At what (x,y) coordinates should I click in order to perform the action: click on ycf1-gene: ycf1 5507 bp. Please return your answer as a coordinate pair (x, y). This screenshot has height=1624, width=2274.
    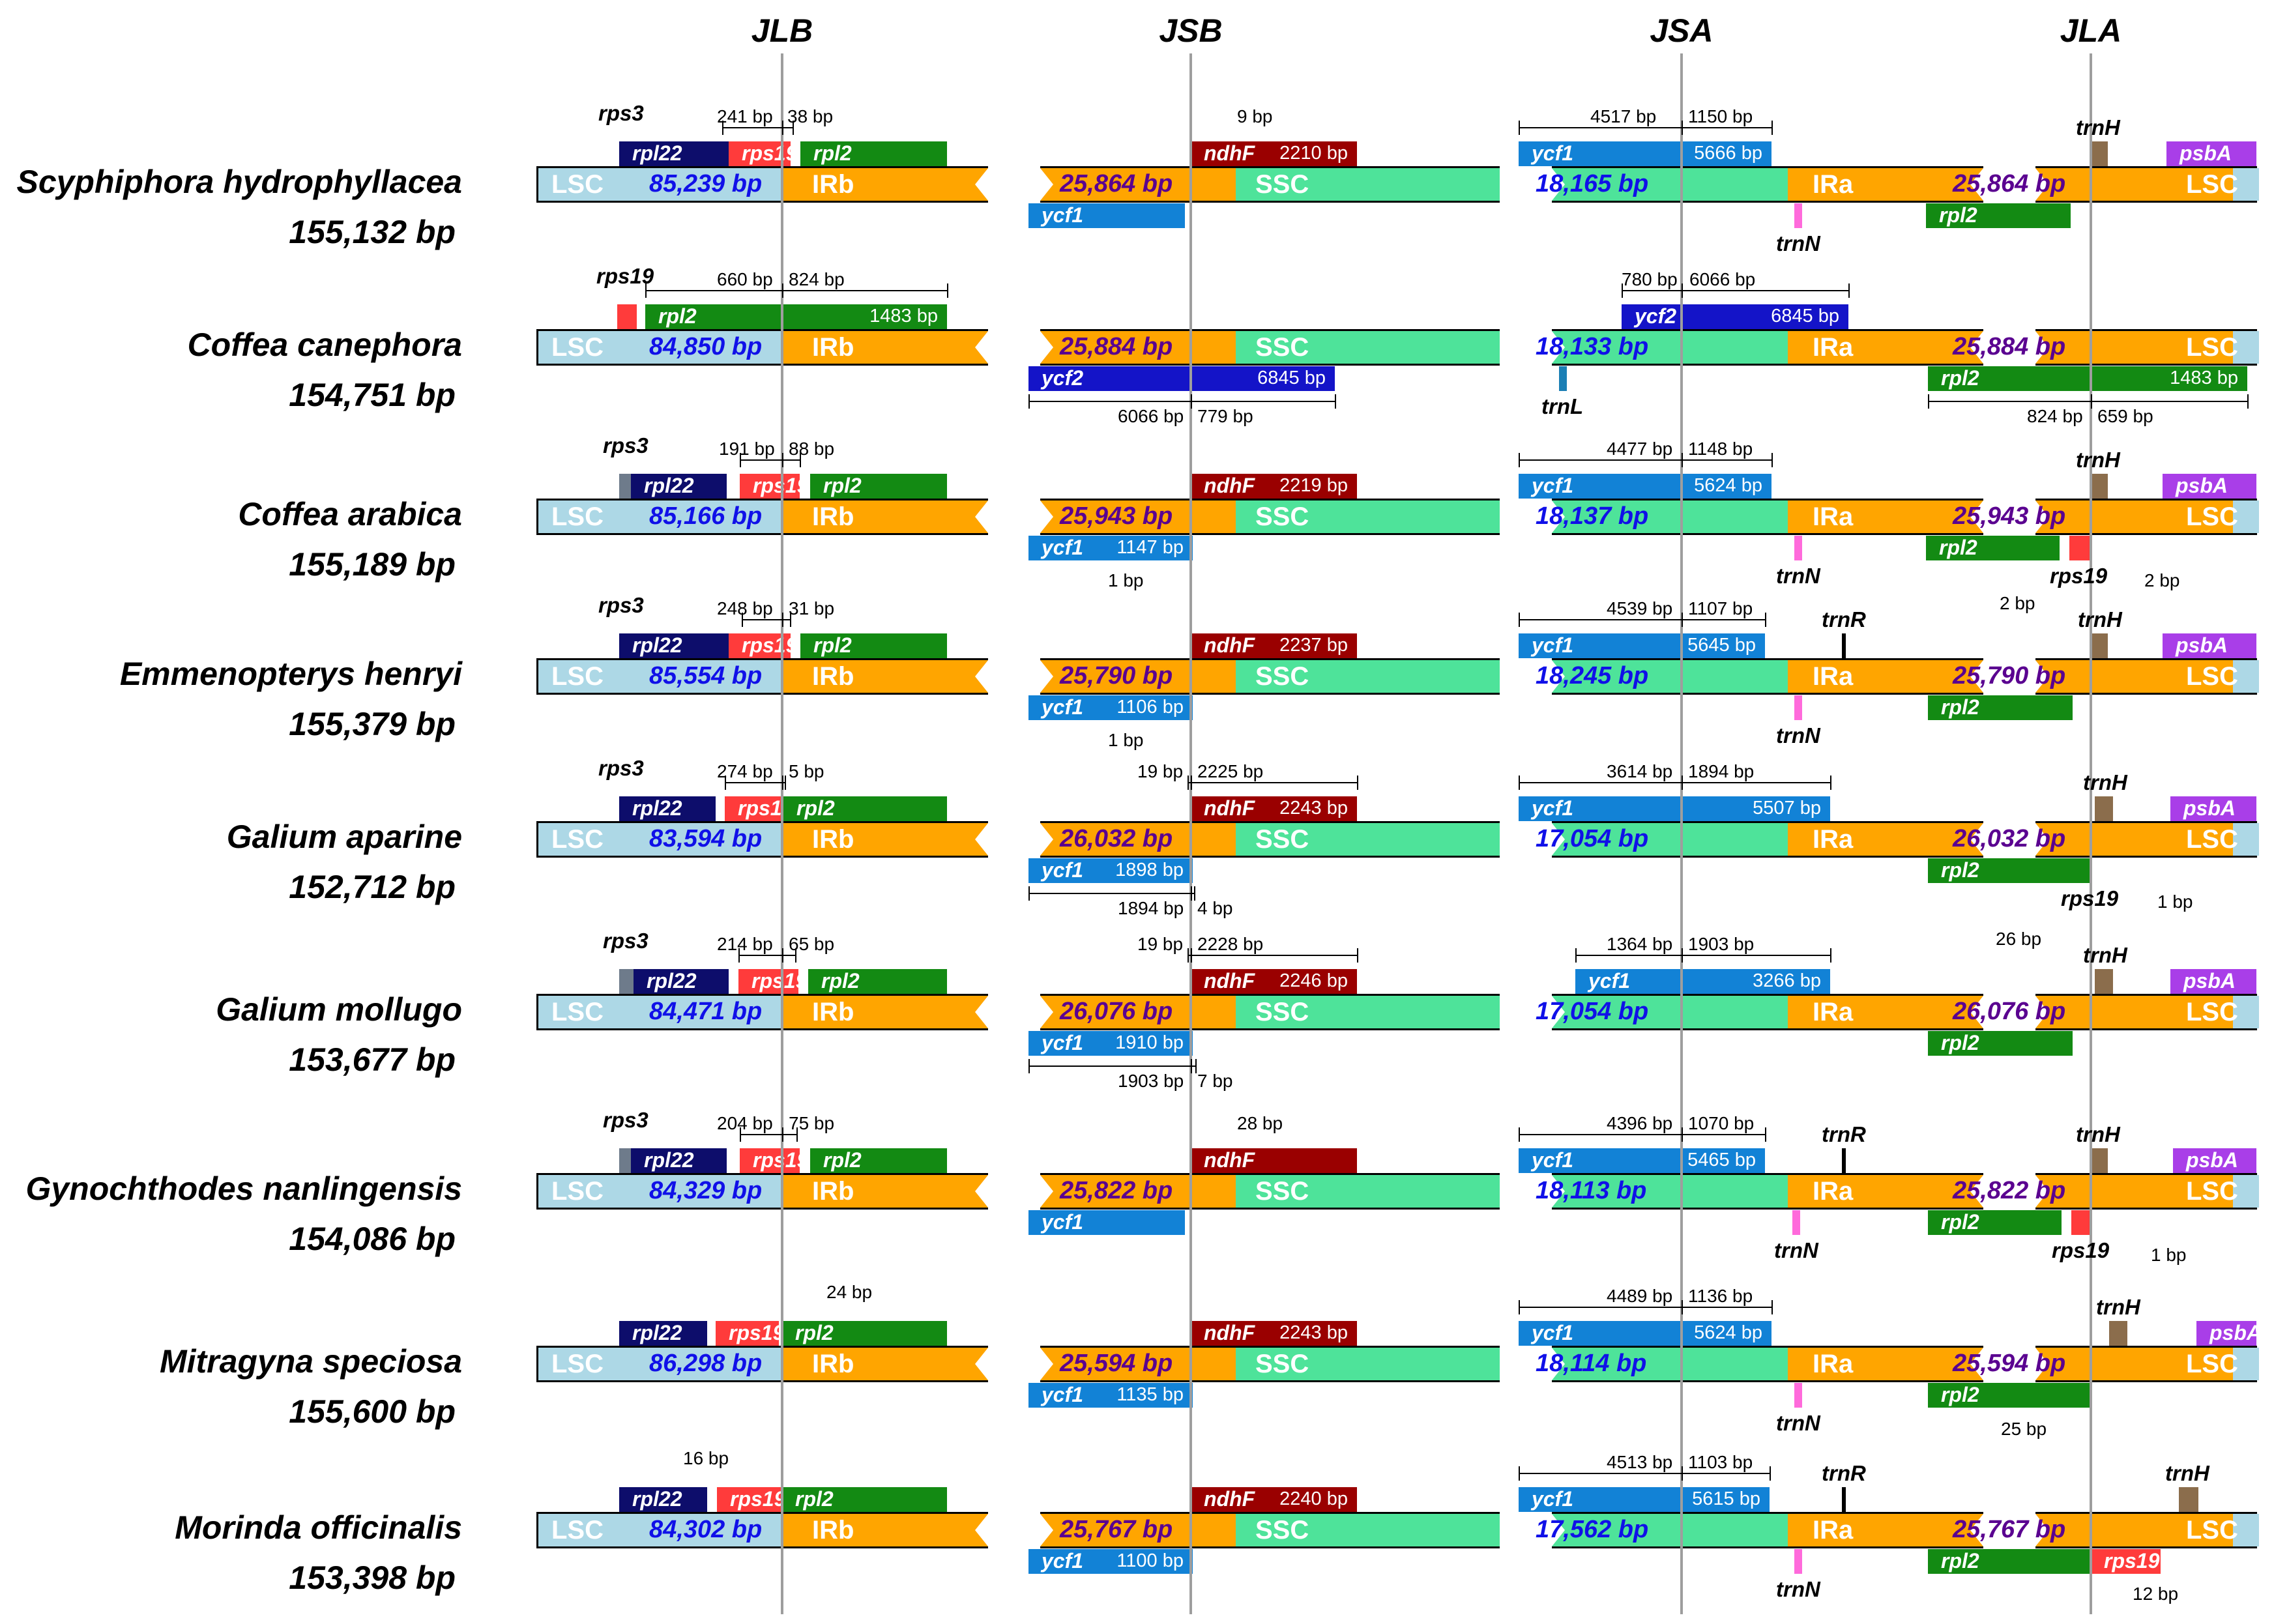
    Looking at the image, I should click on (1674, 809).